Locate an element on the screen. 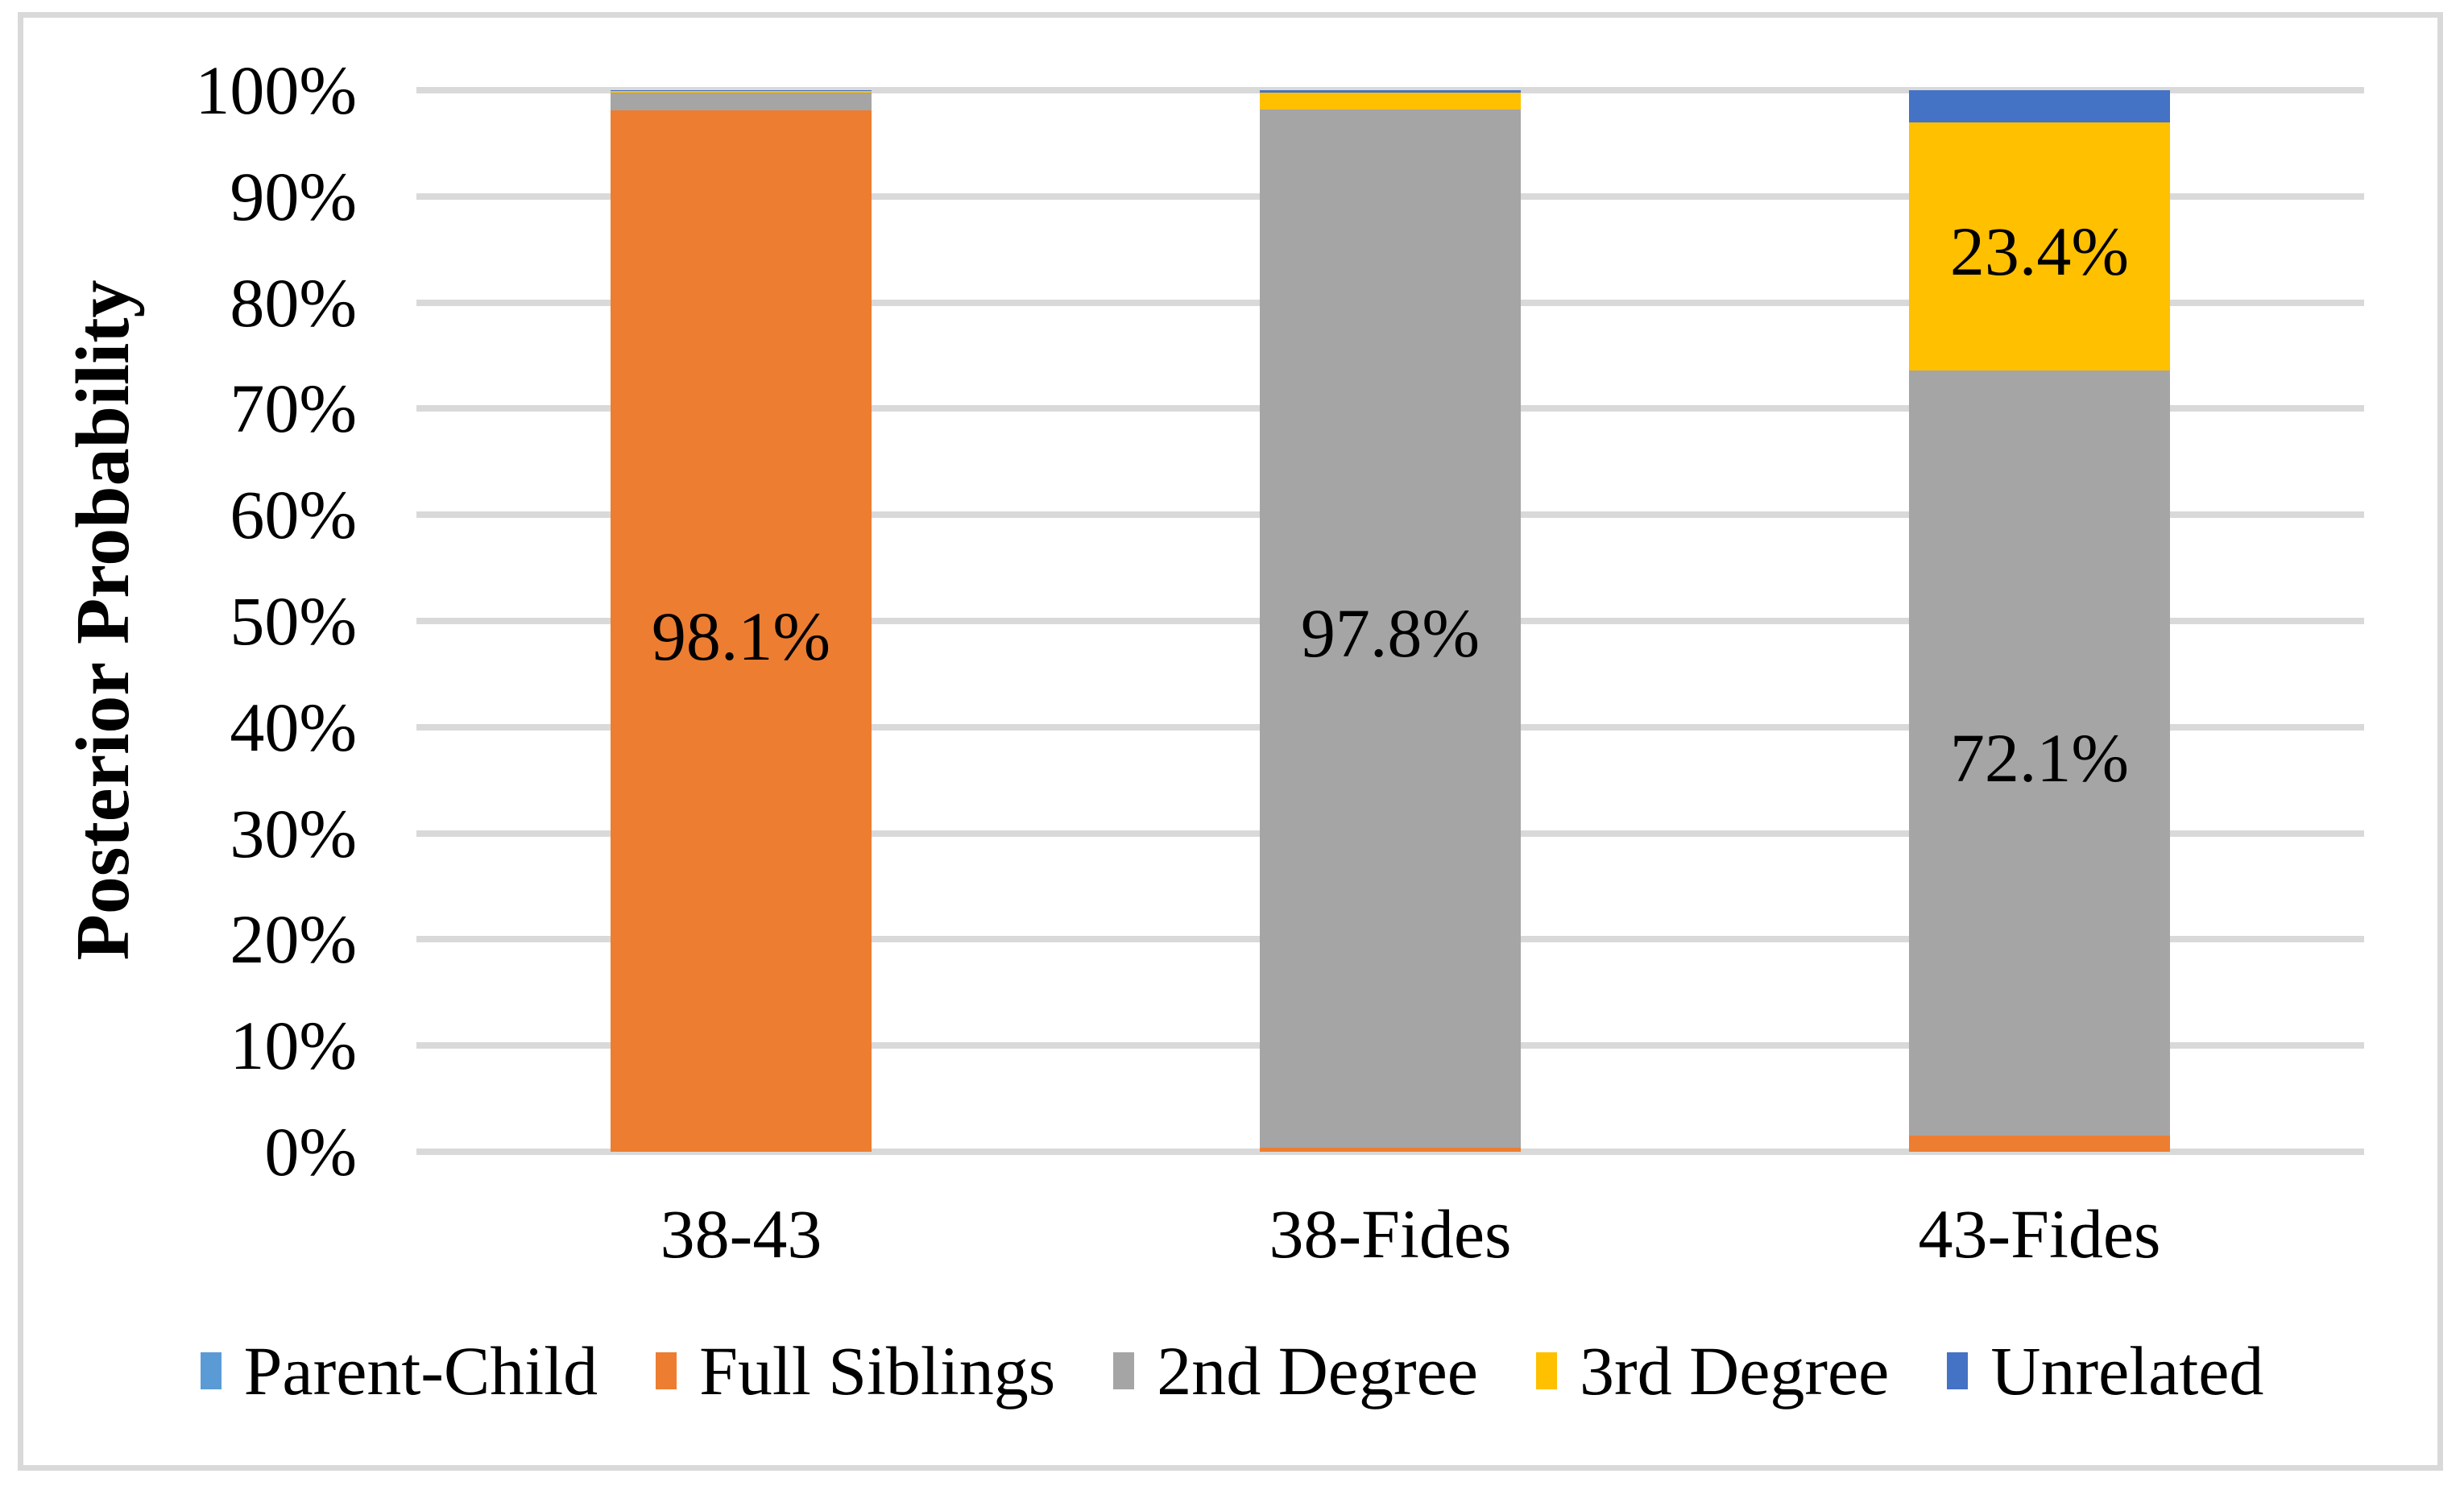  y-tick-label: 50% is located at coordinates (293, 621).